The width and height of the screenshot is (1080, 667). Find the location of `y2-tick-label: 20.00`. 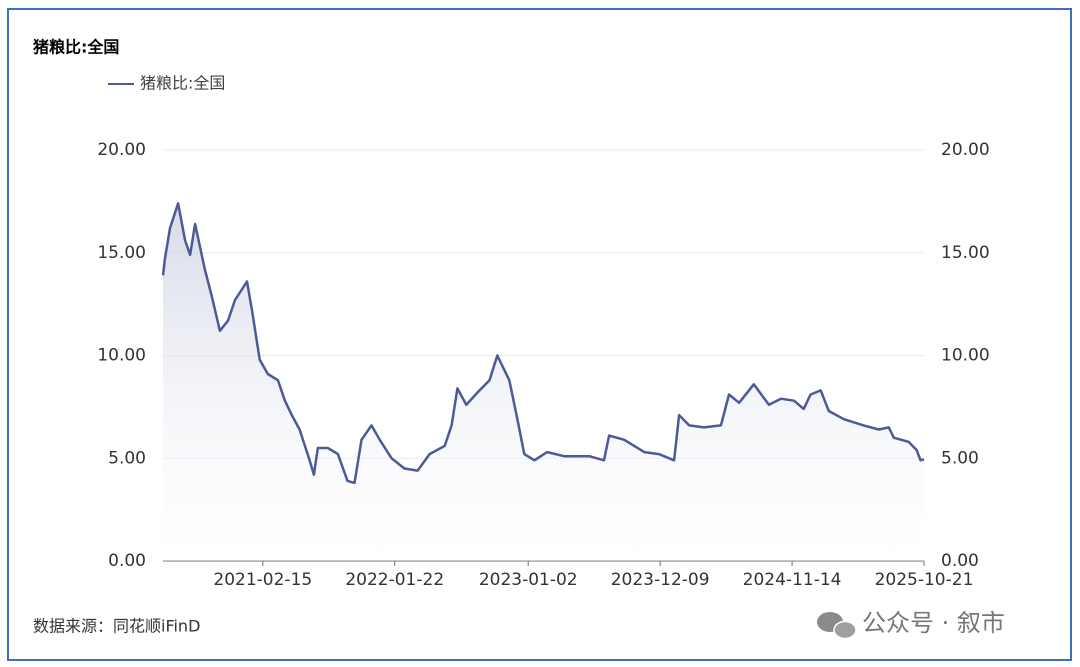

y2-tick-label: 20.00 is located at coordinates (965, 150).